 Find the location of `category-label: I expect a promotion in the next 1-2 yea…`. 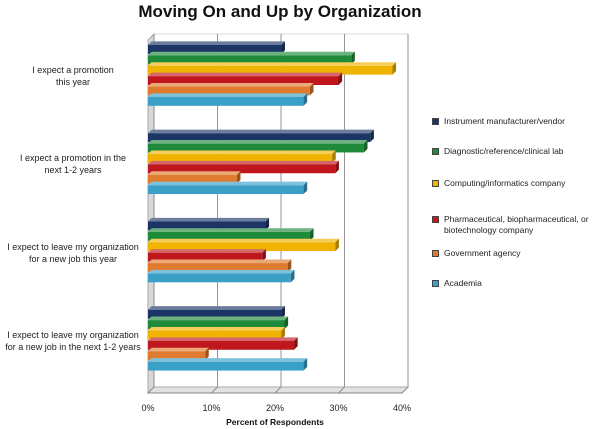

category-label: I expect a promotion in the next 1-2 yea… is located at coordinates (73, 164).